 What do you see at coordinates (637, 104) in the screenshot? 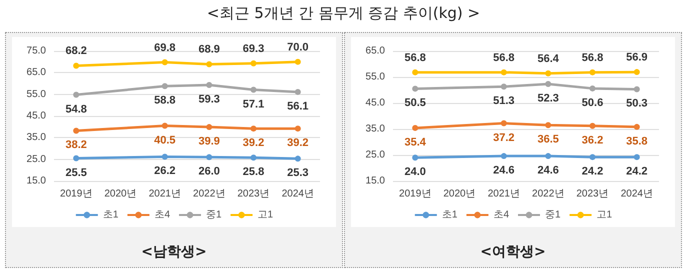
I see `data-label: 50.3` at bounding box center [637, 104].